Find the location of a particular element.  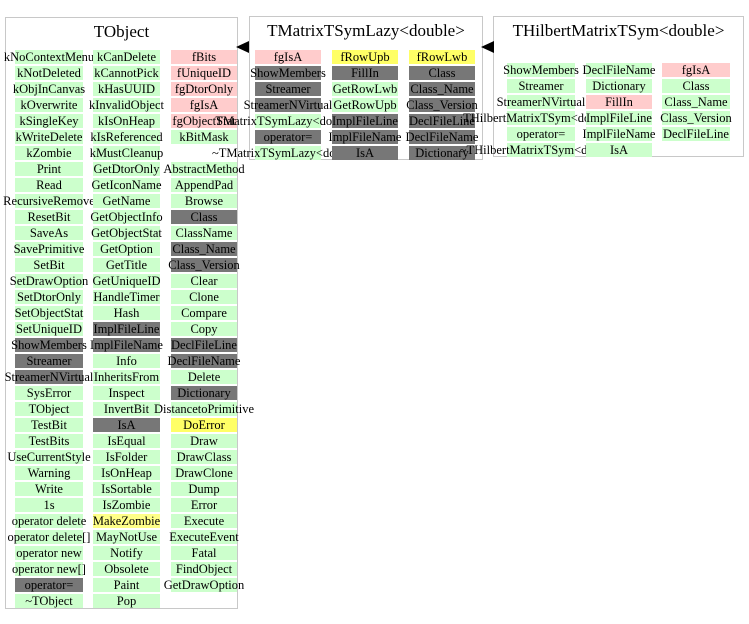

member-function: Warning is located at coordinates (49, 473).